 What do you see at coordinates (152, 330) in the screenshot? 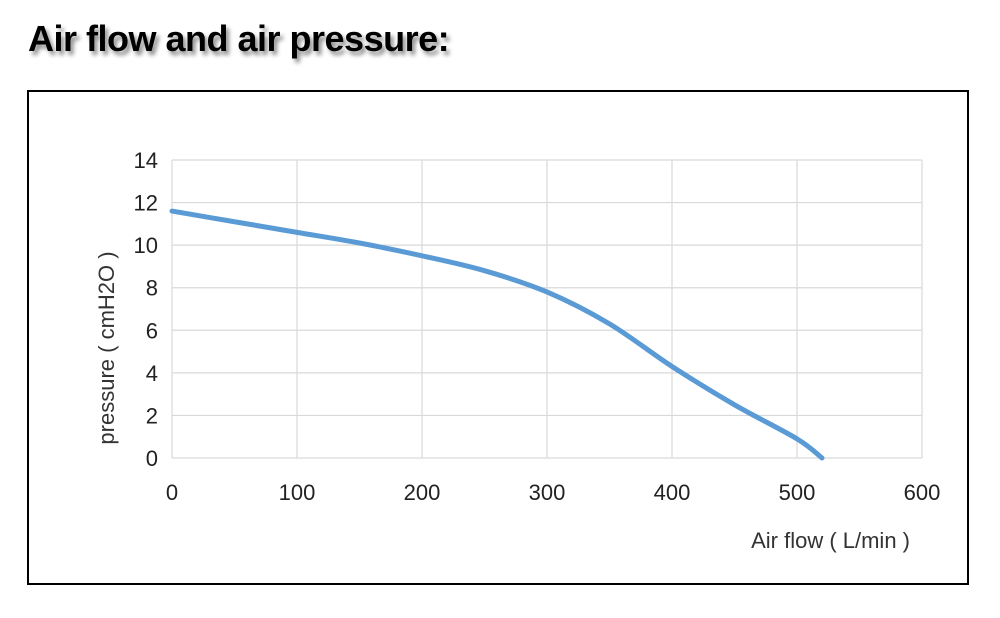
I see `y-tick-label: 6` at bounding box center [152, 330].